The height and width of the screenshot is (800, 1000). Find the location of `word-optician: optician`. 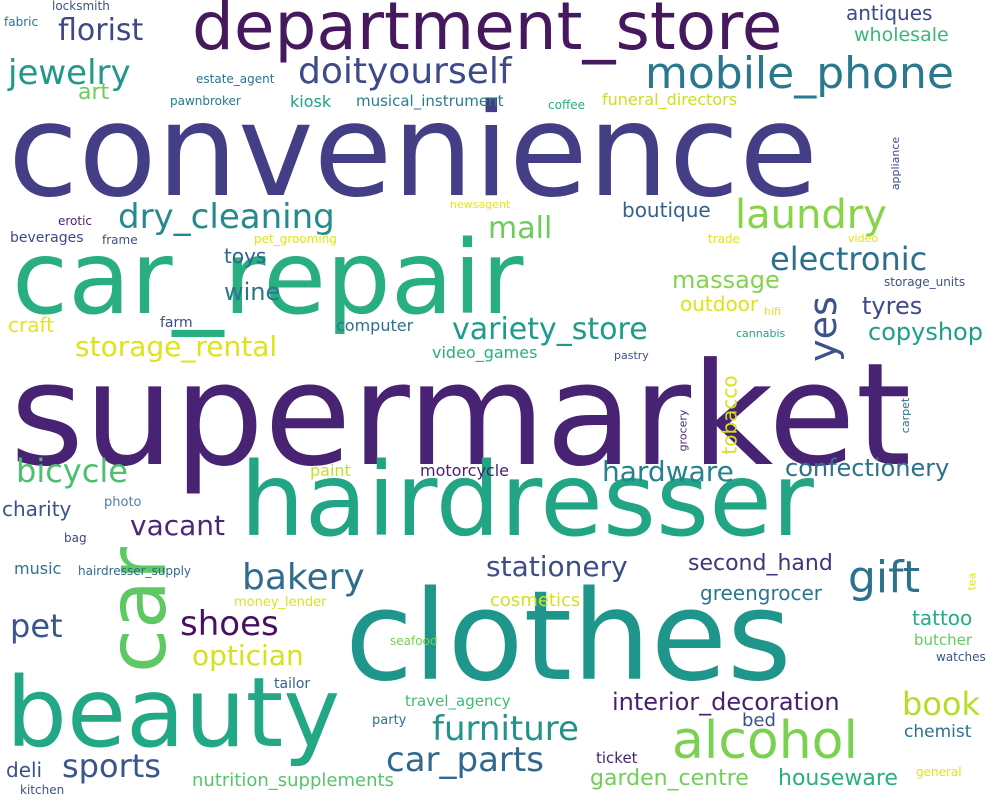

word-optician: optician is located at coordinates (248, 655).